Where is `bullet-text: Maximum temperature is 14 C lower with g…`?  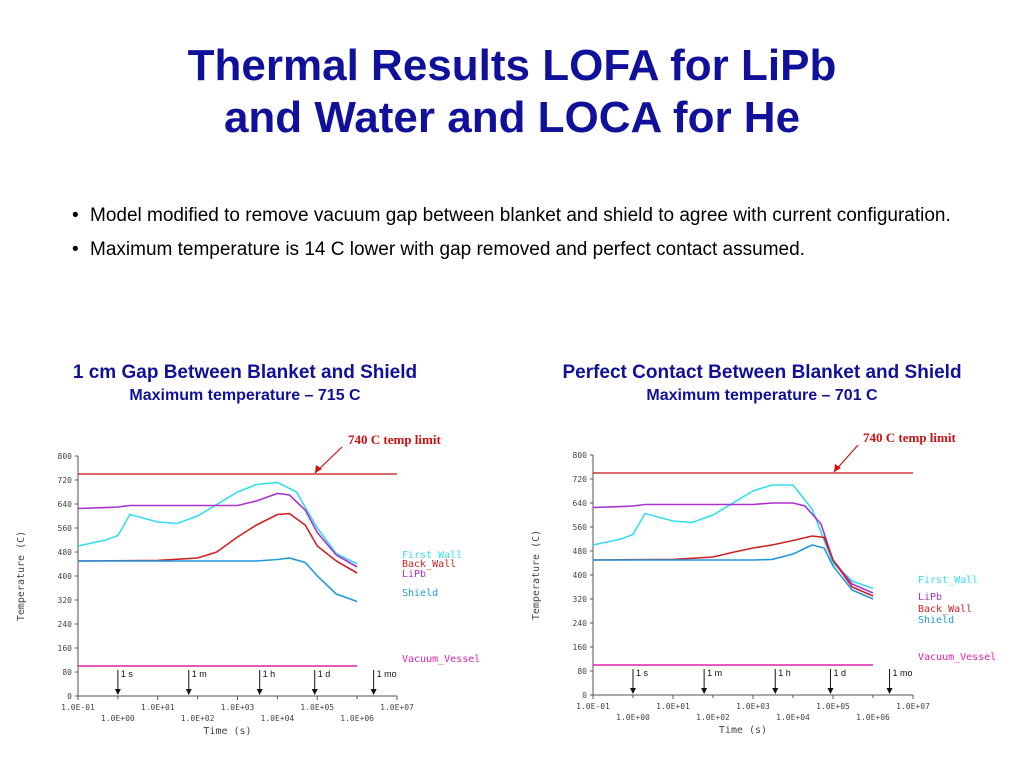 bullet-text: Maximum temperature is 14 C lower with g… is located at coordinates (447, 249).